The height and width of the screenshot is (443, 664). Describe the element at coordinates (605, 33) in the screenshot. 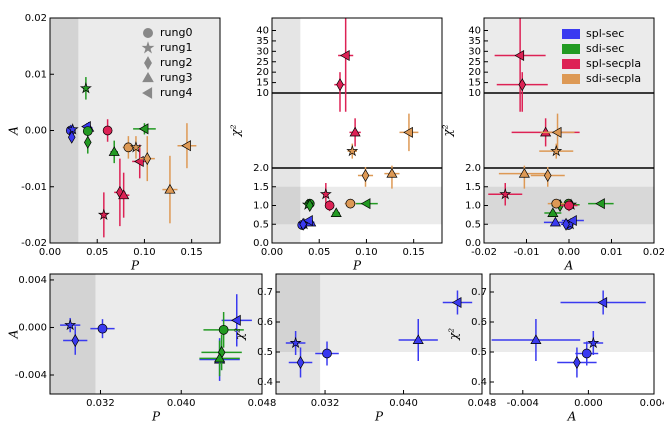

I see `legend-label: spl-sec` at that location.